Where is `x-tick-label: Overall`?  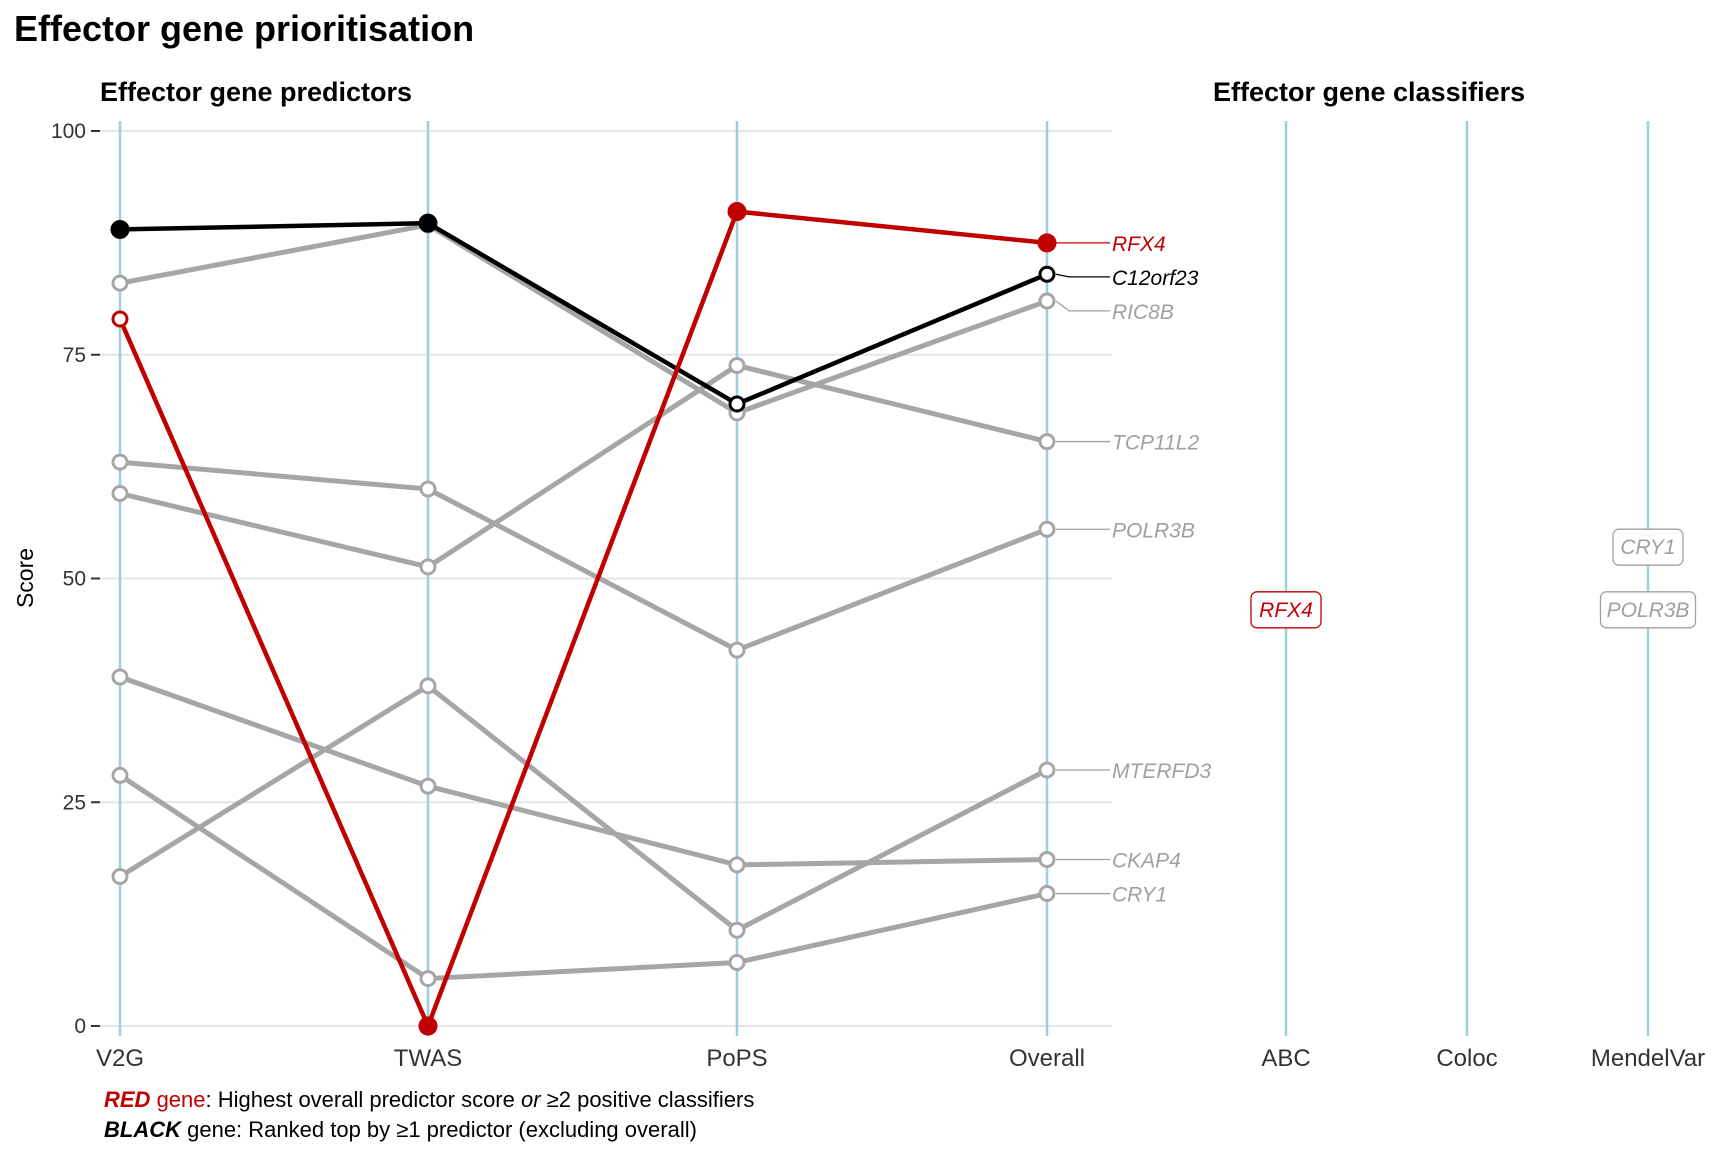
x-tick-label: Overall is located at coordinates (1047, 1058).